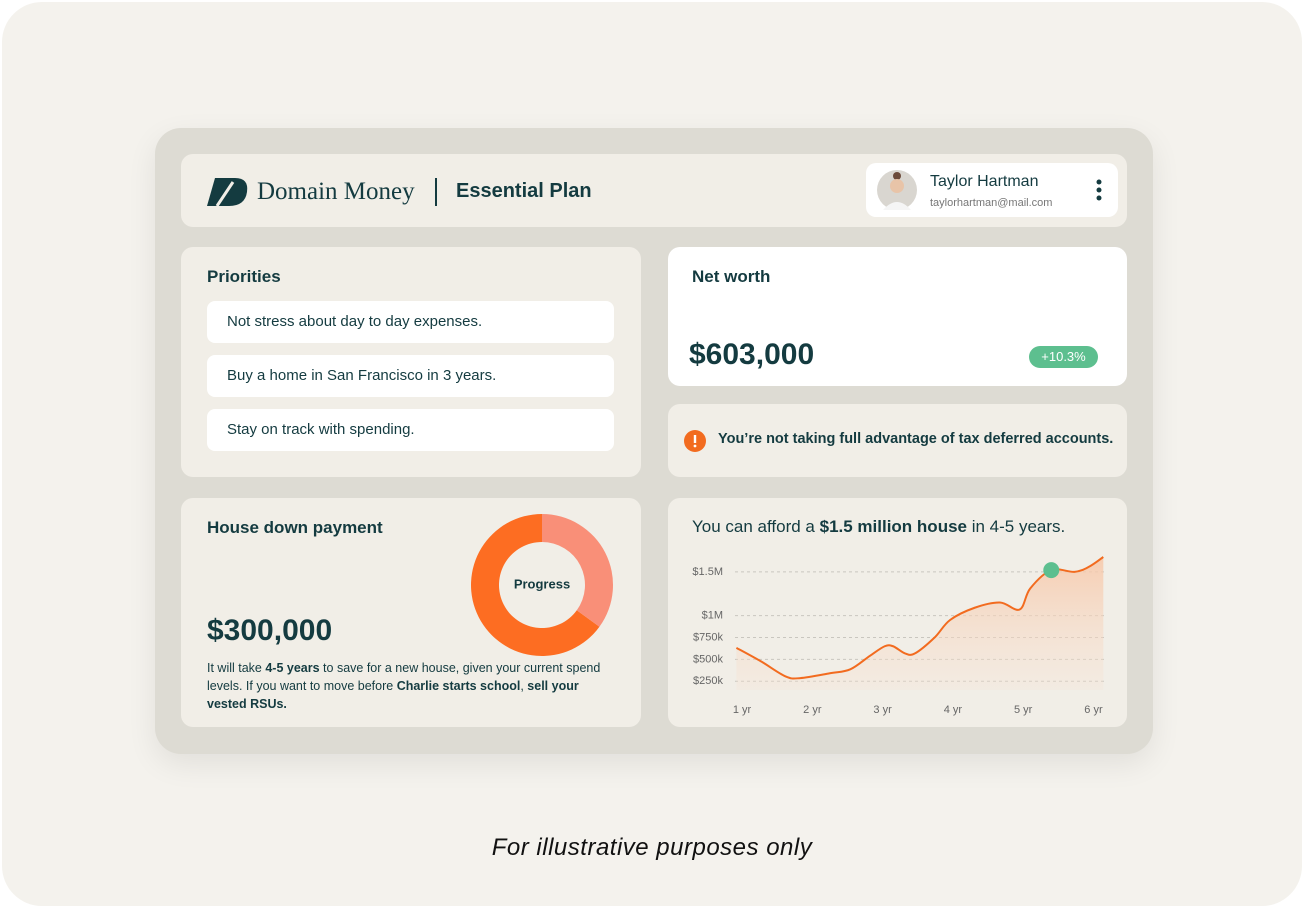 Image resolution: width=1304 pixels, height=908 pixels. I want to click on brand: Domain Money, so click(336, 191).